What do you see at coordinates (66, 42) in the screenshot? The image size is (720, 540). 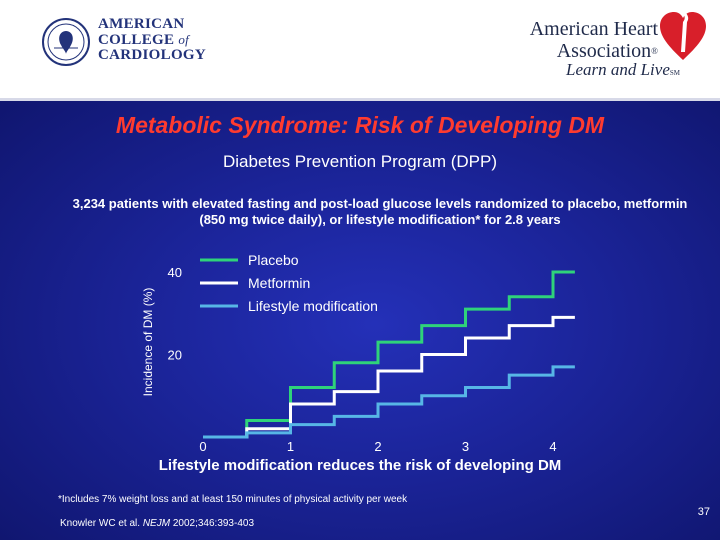 I see `acc-seal-icon` at bounding box center [66, 42].